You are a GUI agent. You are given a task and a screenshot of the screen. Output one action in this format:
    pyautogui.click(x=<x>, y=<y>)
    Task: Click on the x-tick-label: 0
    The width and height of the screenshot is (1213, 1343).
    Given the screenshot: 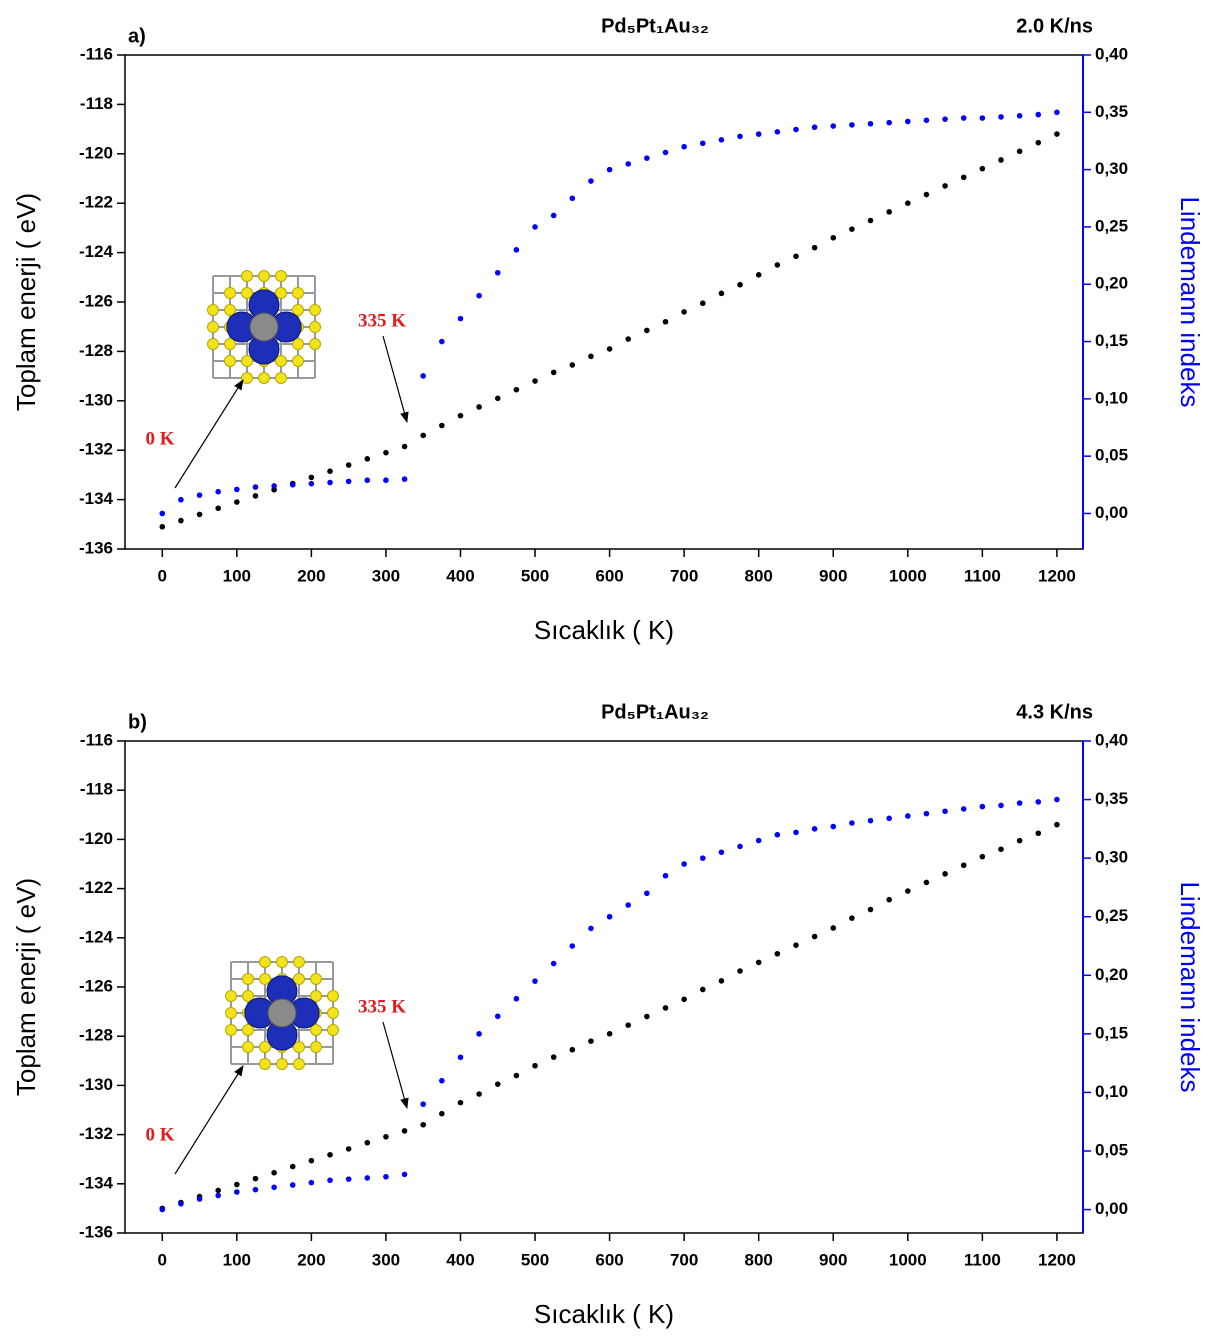 What is the action you would take?
    pyautogui.click(x=162, y=1259)
    